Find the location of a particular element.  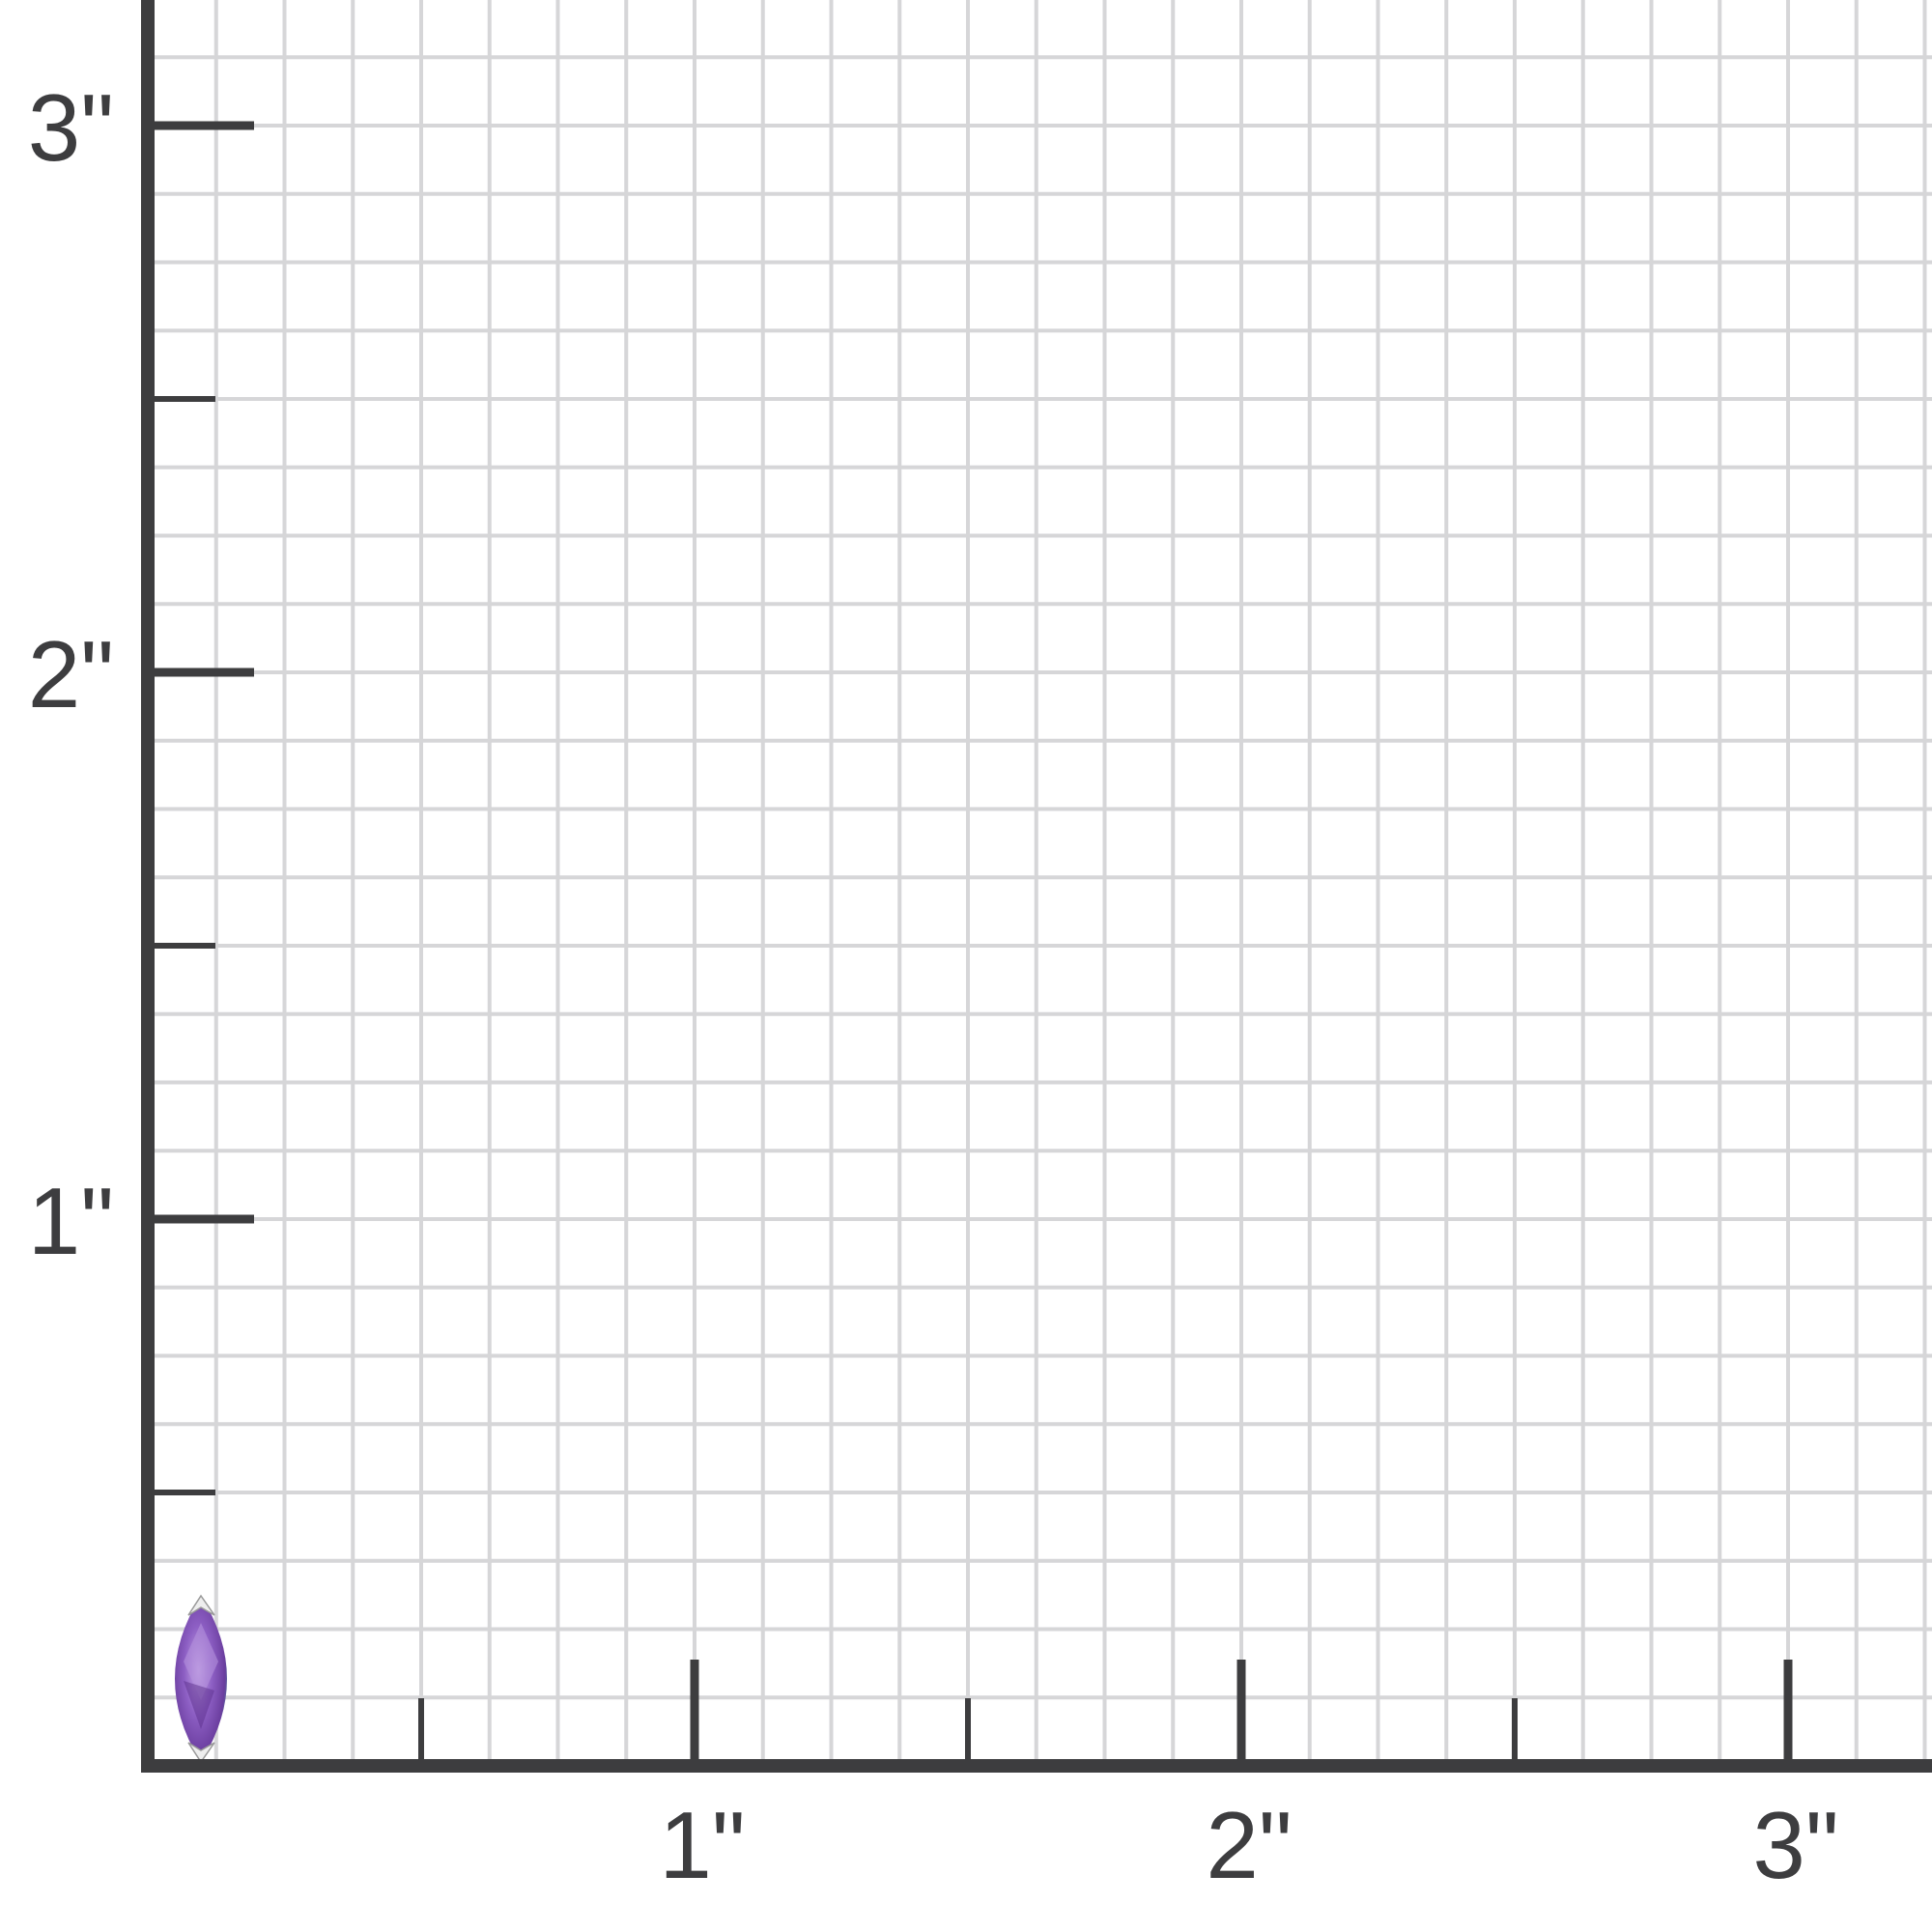

y-tick-label: 2" is located at coordinates (71, 674).